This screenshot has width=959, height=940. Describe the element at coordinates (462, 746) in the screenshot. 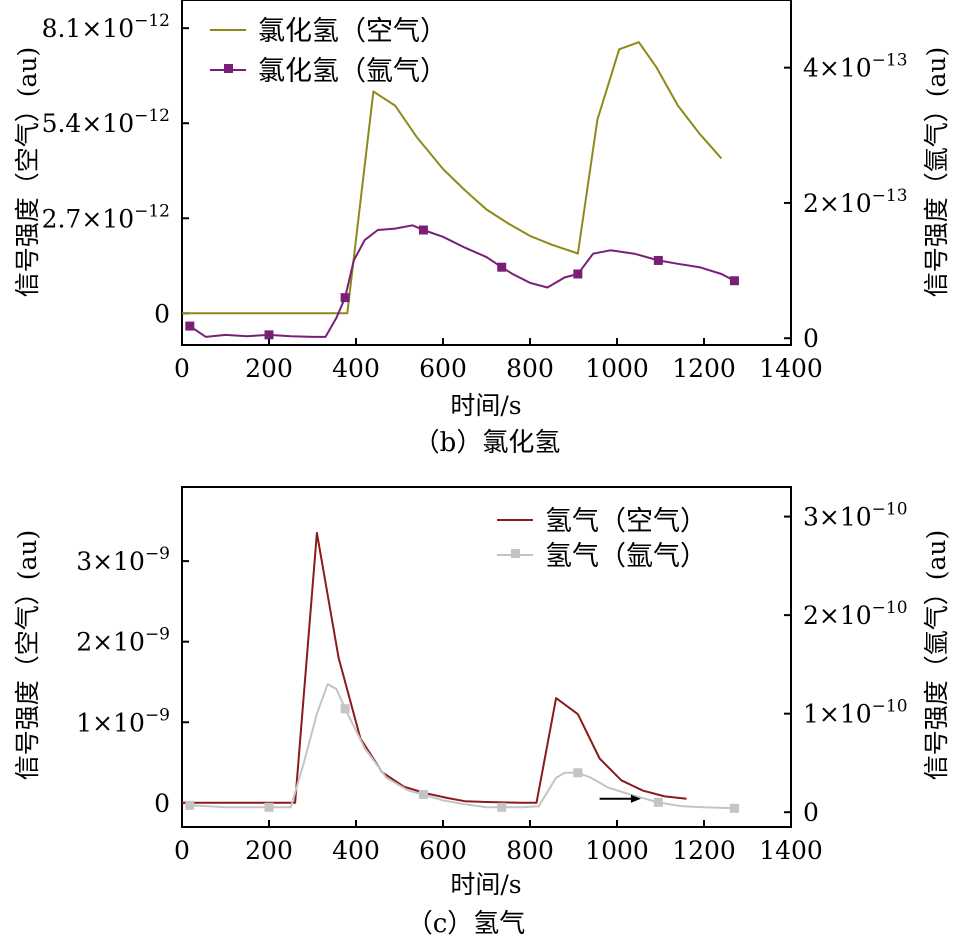

I see `panel-c-series-line-argon` at that location.